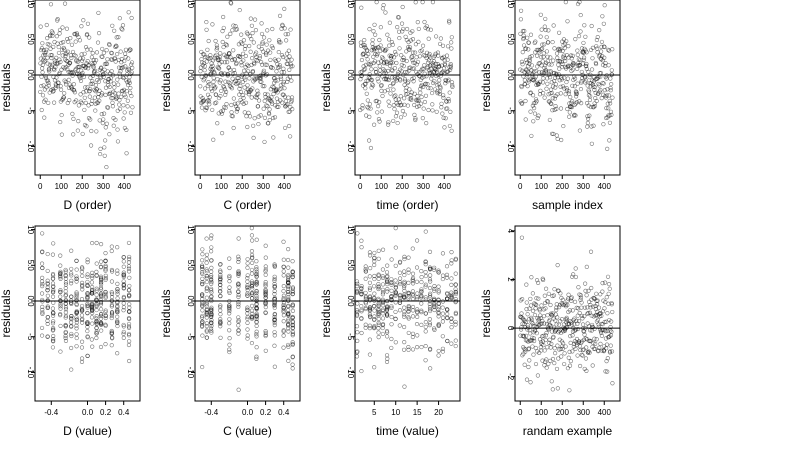  What do you see at coordinates (605, 186) in the screenshot?
I see `x-tick-label: 400` at bounding box center [605, 186].